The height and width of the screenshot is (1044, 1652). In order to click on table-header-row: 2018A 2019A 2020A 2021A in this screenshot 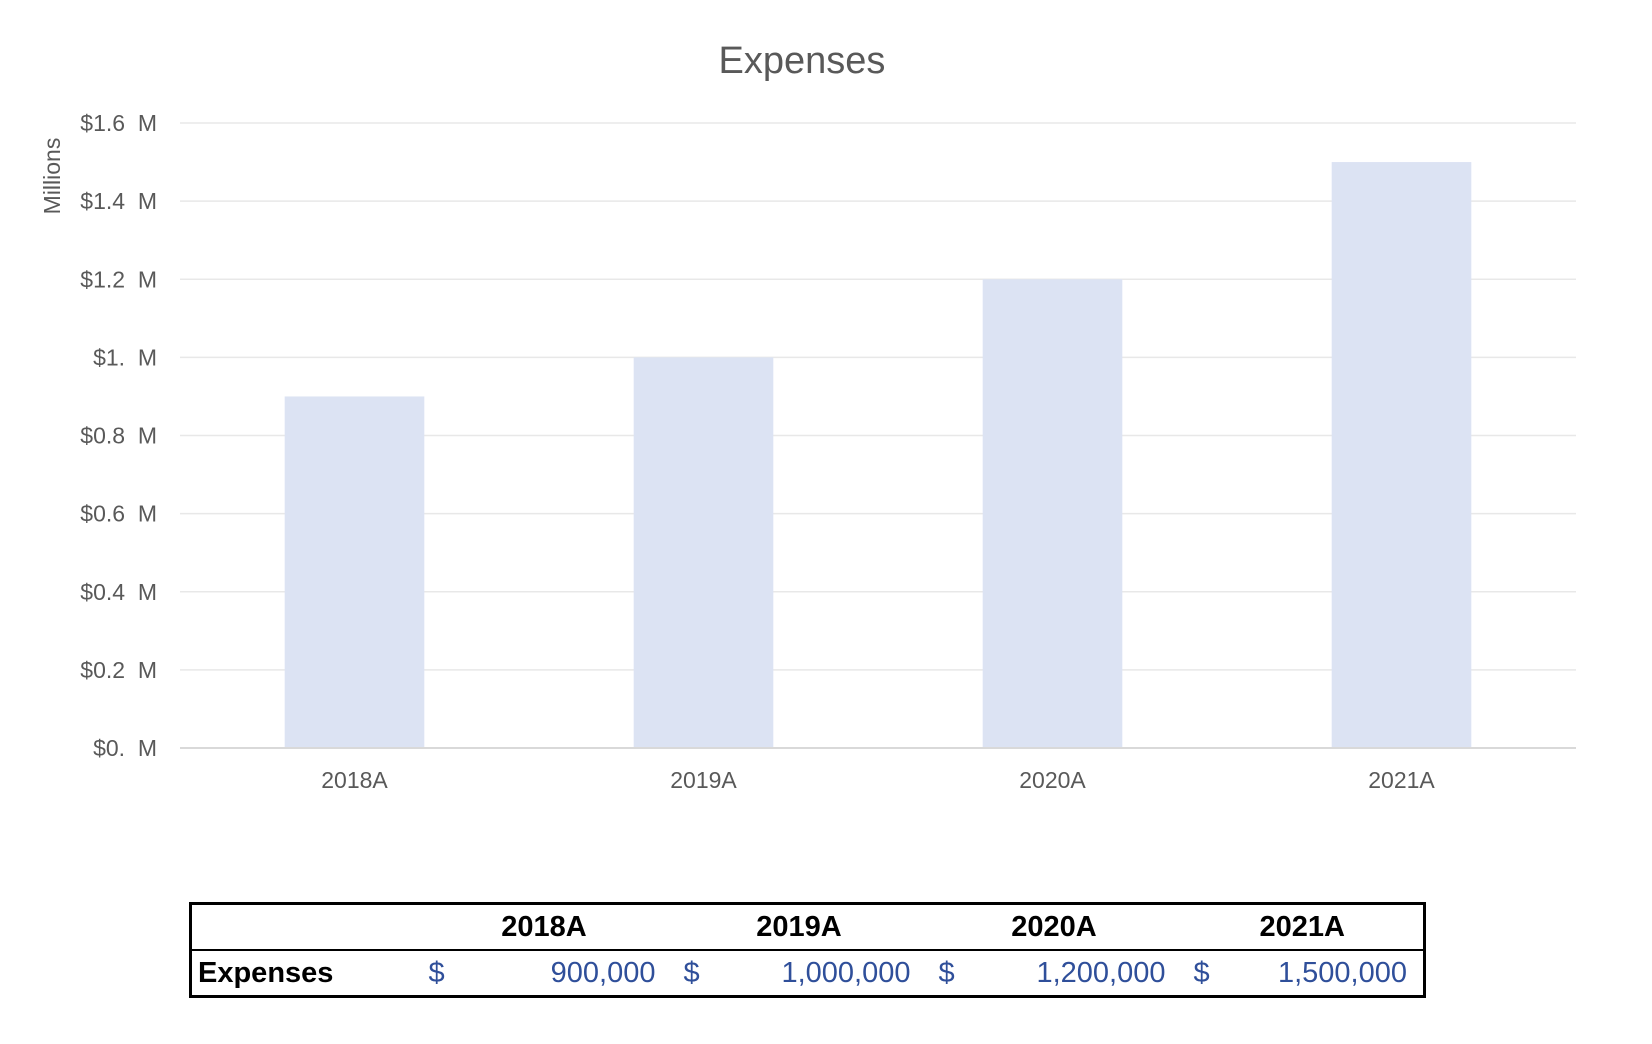, I will do `click(807, 927)`.